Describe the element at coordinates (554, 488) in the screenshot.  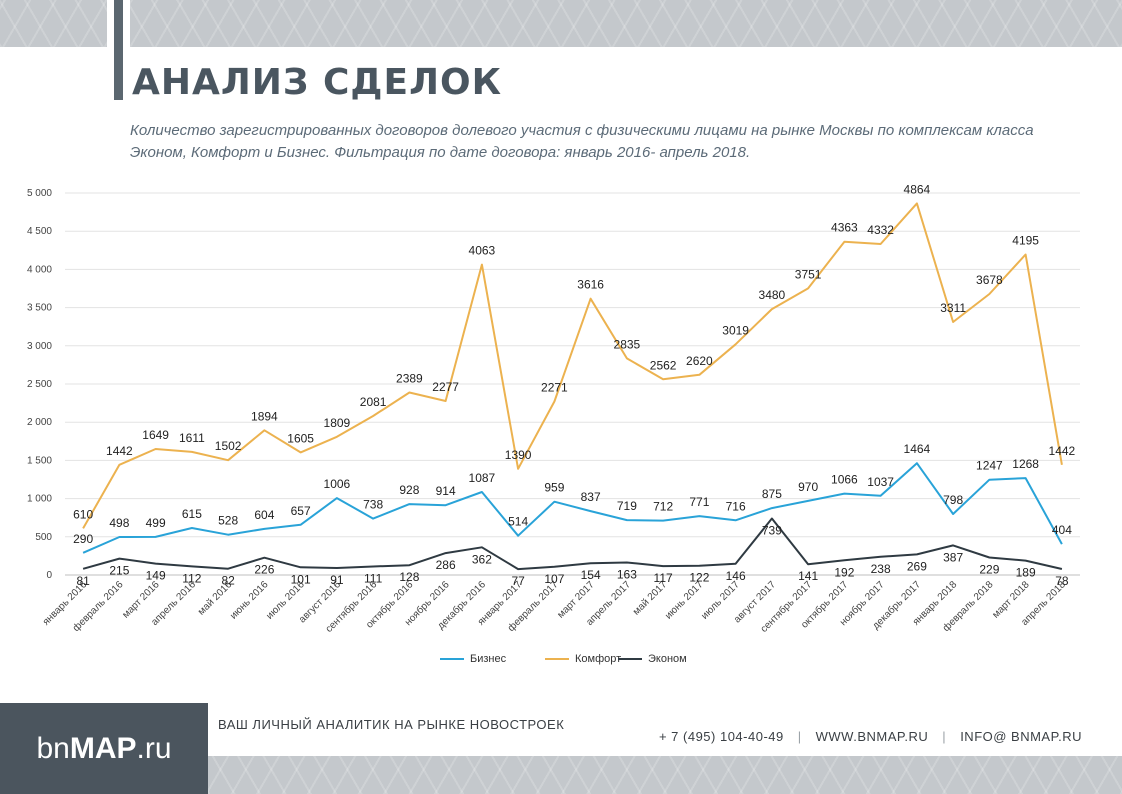
I see `data-label: 959` at that location.